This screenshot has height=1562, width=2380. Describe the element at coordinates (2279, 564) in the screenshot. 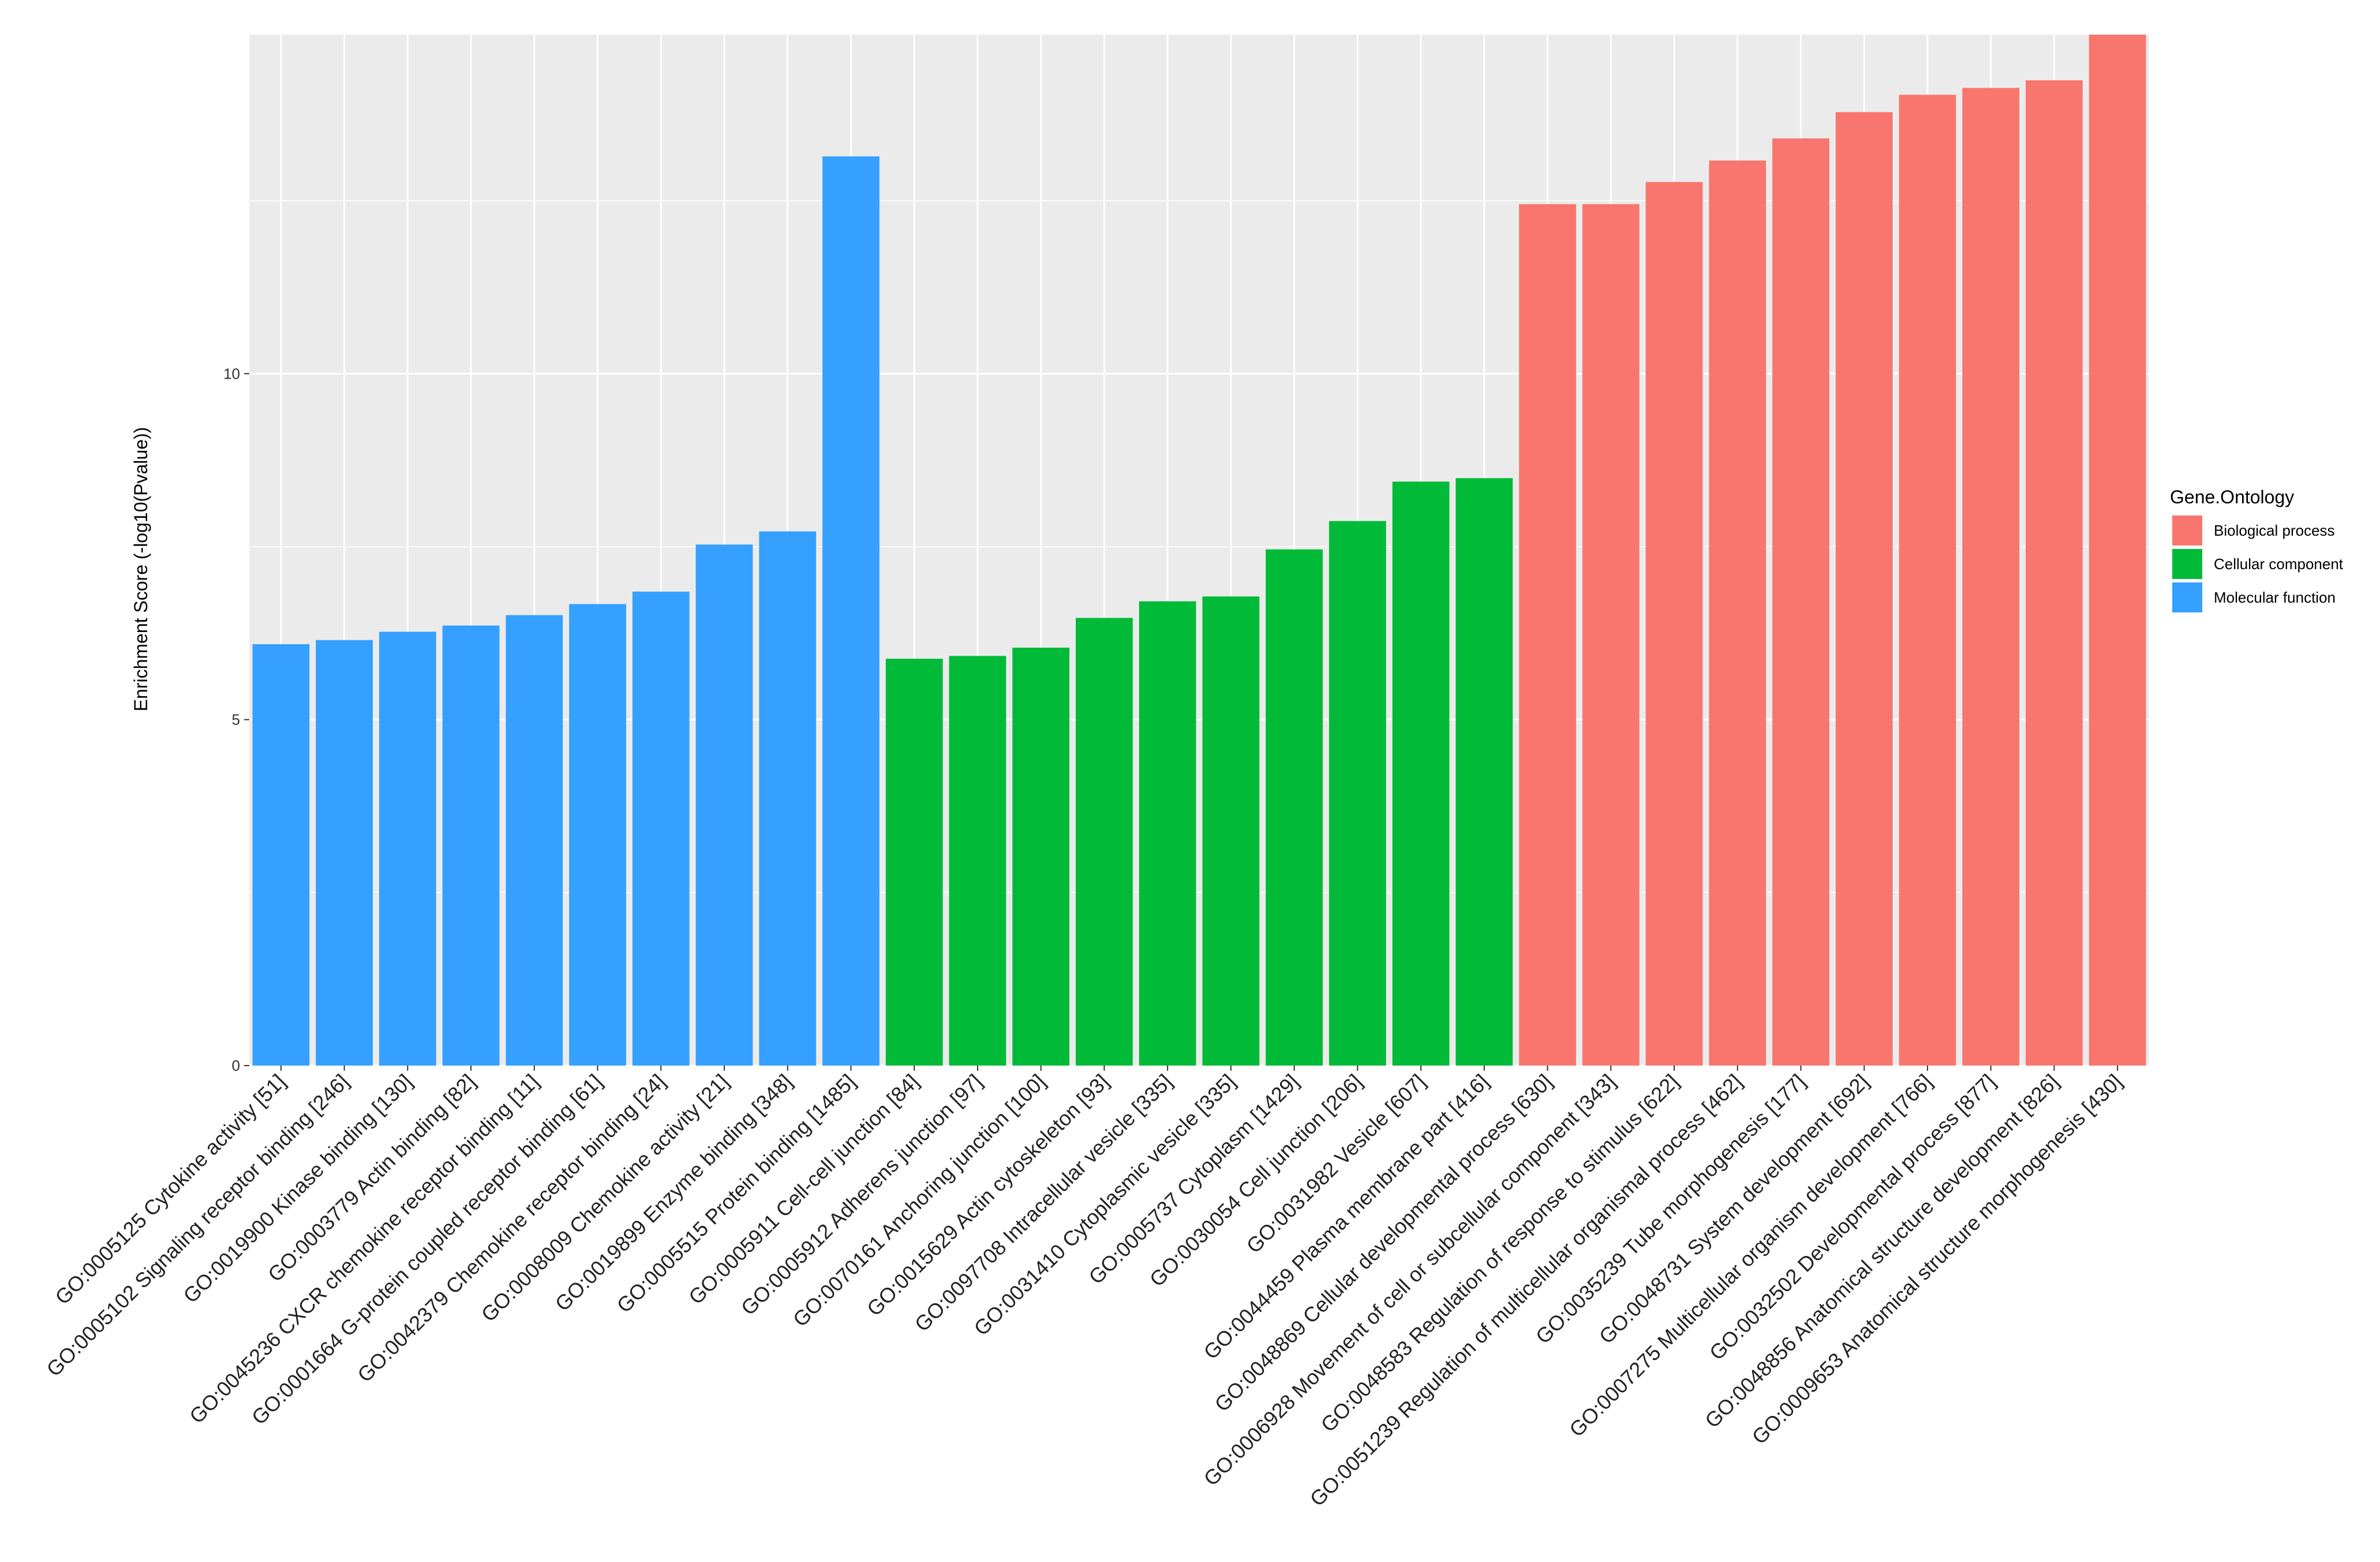

I see `legend-label: Cellular component` at that location.